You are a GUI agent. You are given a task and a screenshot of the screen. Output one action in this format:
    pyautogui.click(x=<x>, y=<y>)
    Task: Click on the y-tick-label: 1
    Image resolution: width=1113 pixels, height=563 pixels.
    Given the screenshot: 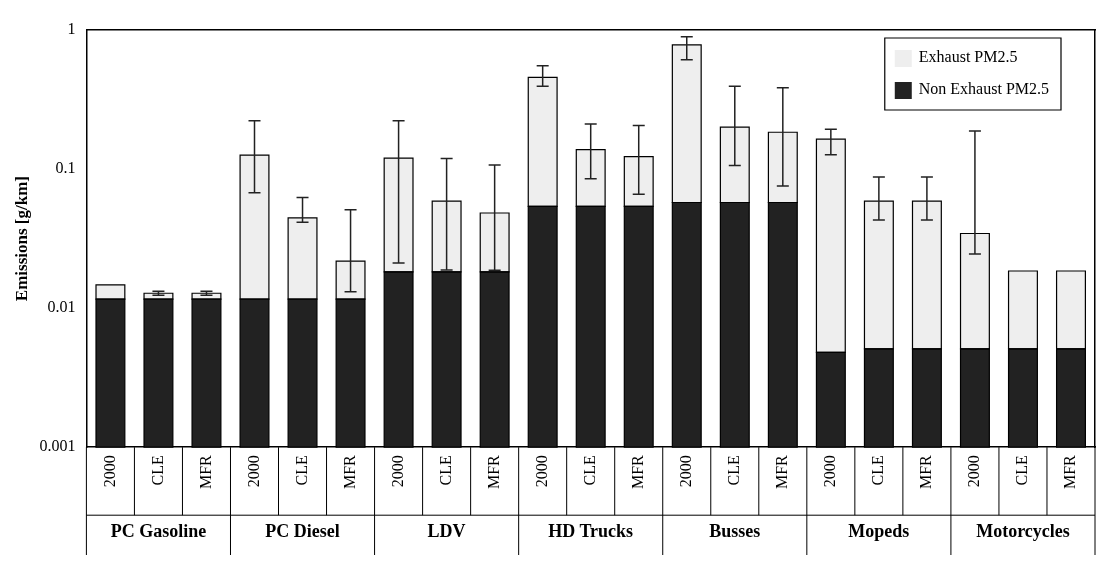 What is the action you would take?
    pyautogui.click(x=71, y=29)
    